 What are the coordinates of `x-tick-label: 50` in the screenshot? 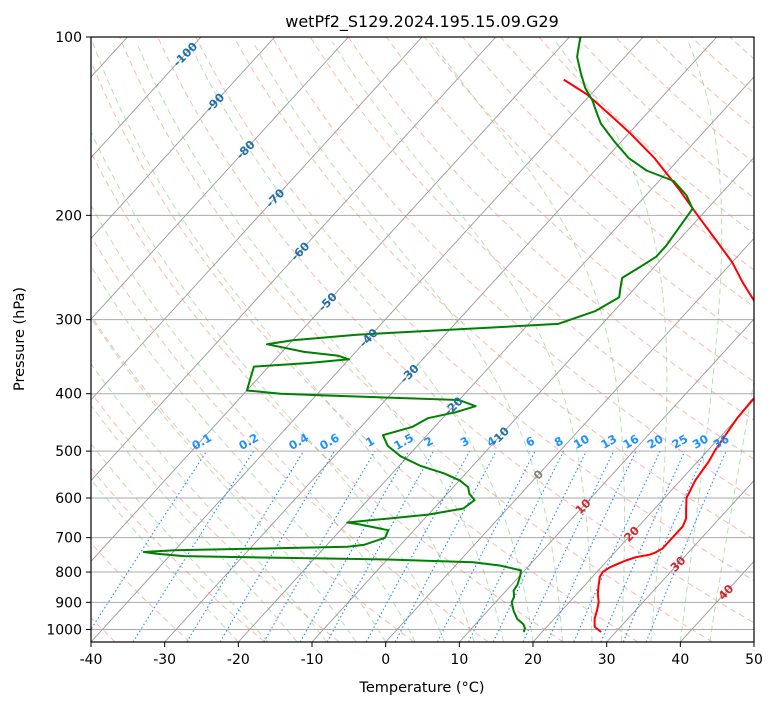 It's located at (754, 660).